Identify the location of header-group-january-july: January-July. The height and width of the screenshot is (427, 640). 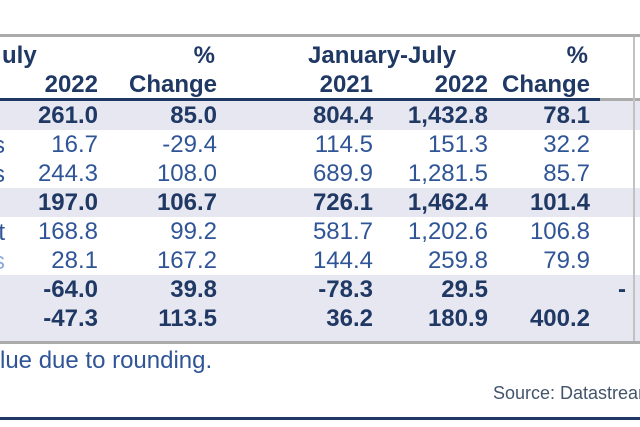
(382, 55).